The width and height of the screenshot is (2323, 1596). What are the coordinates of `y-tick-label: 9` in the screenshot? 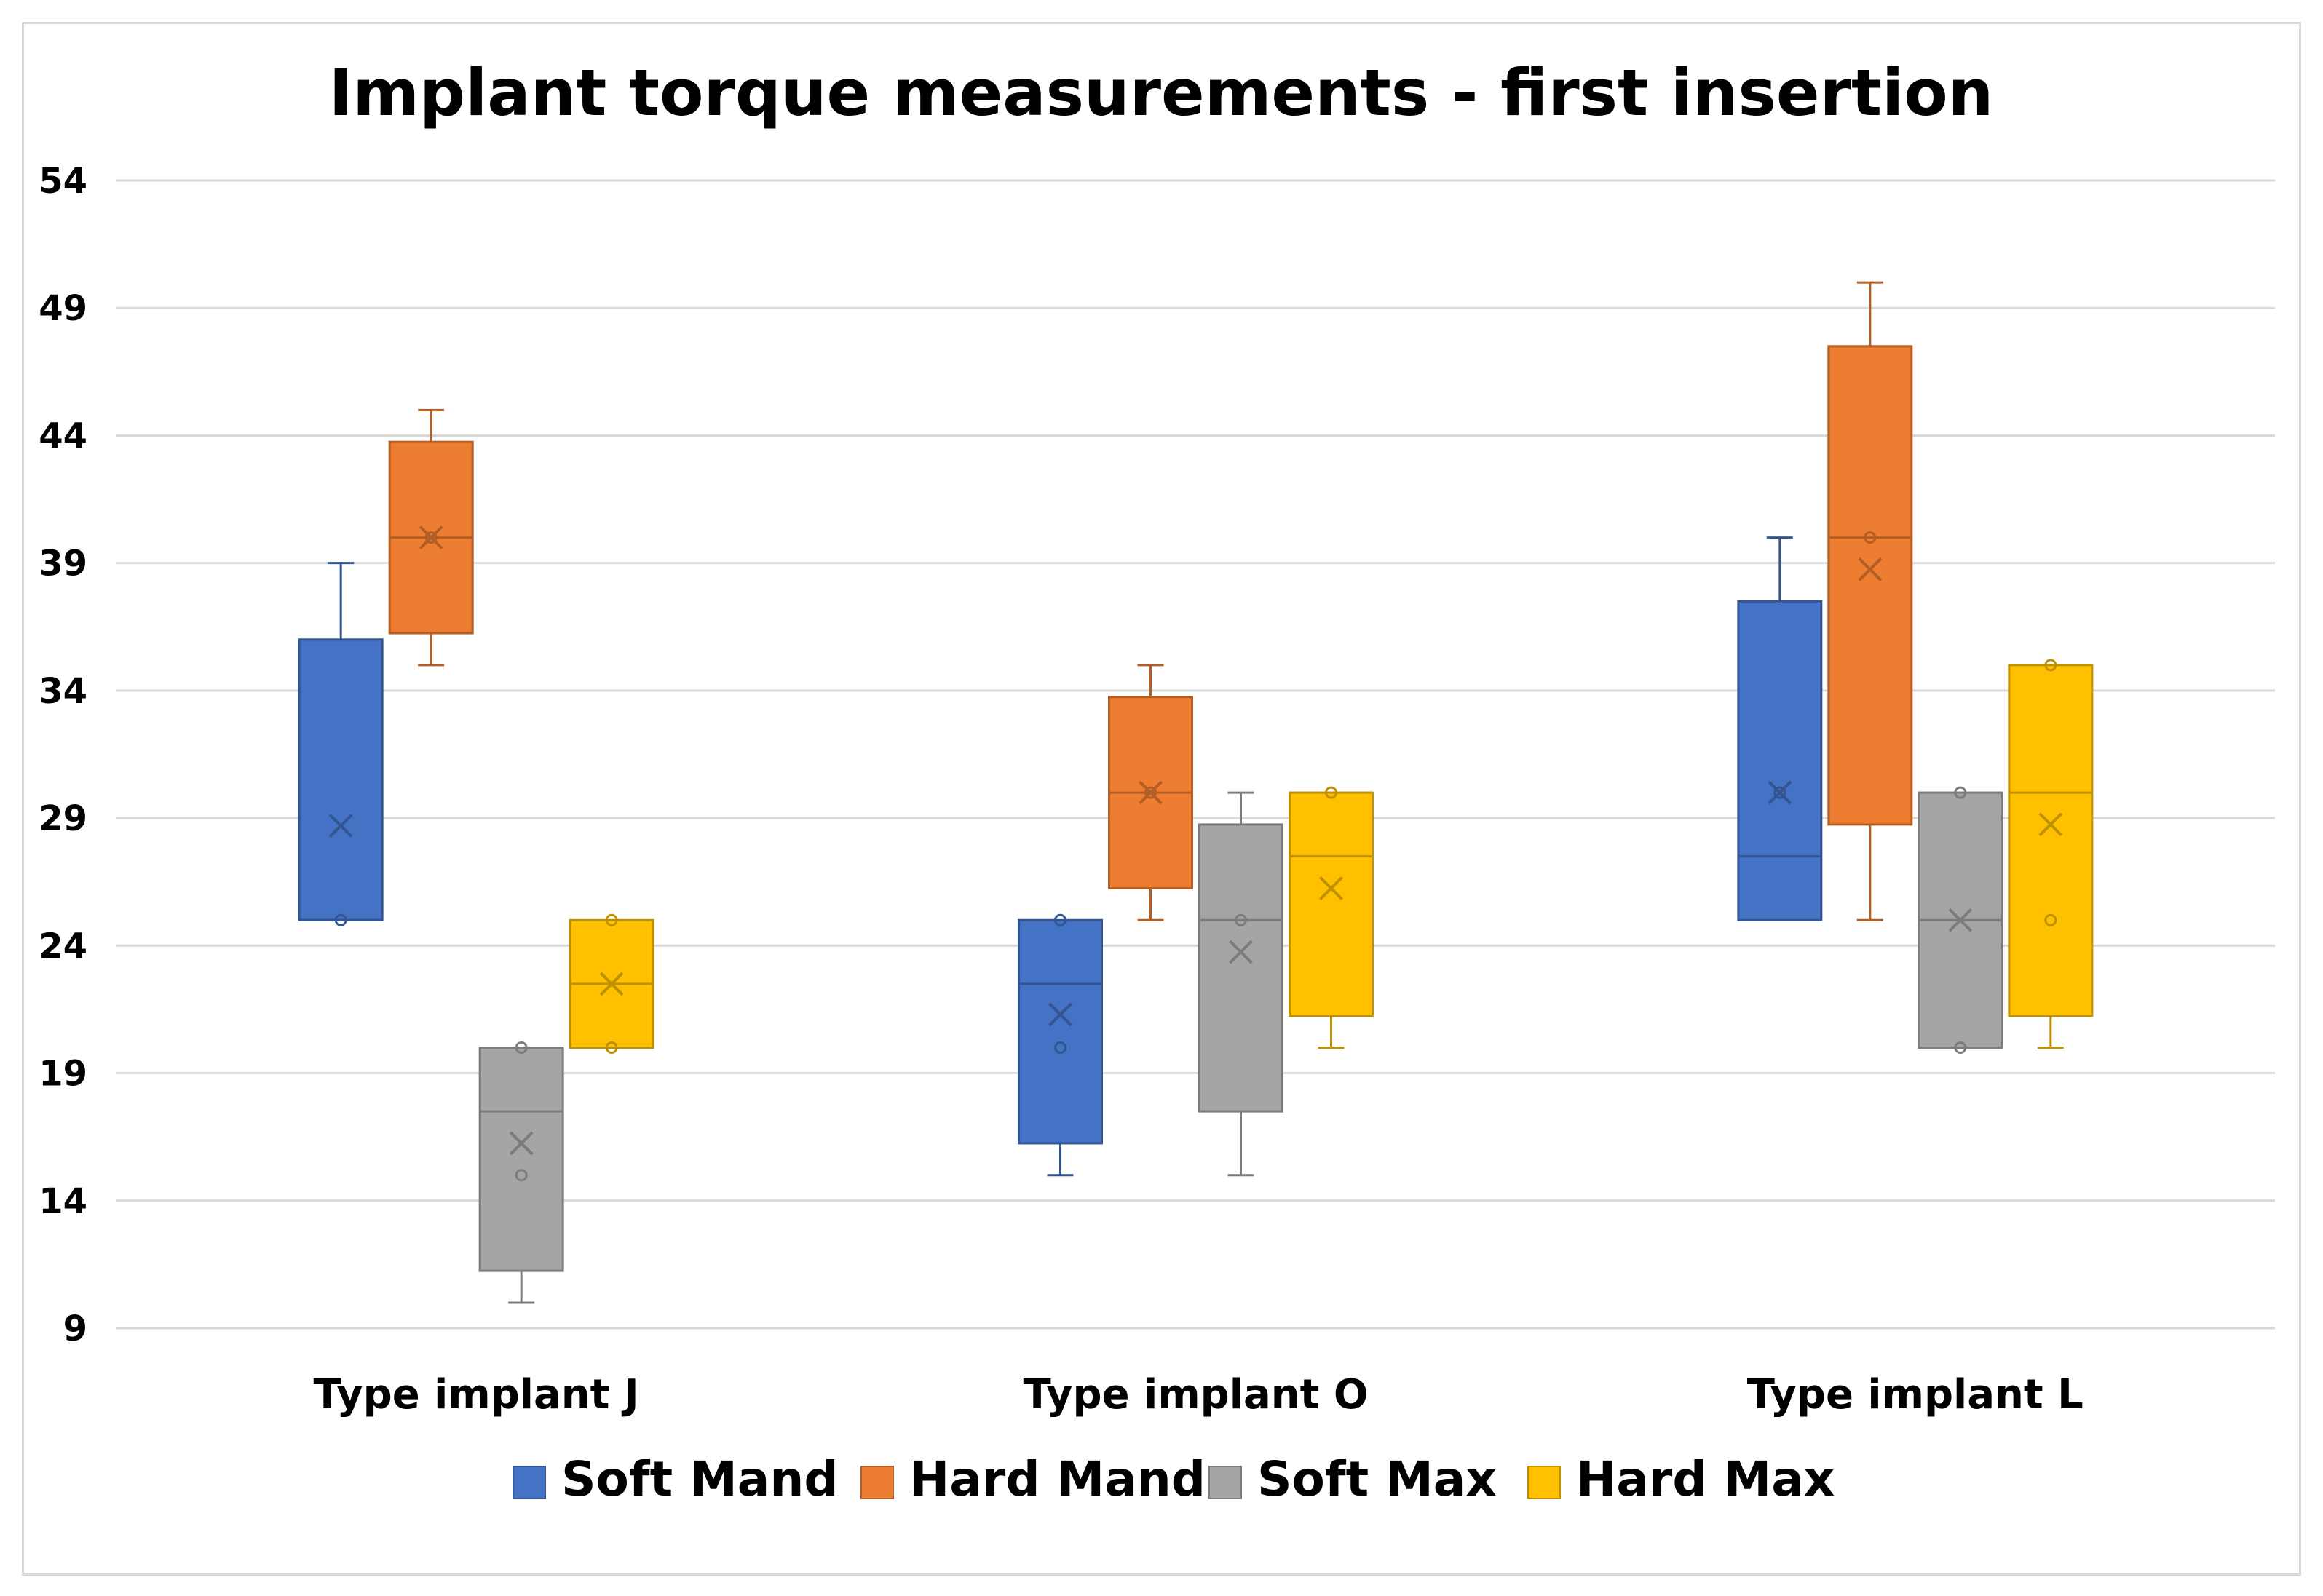 It's located at (75, 1329).